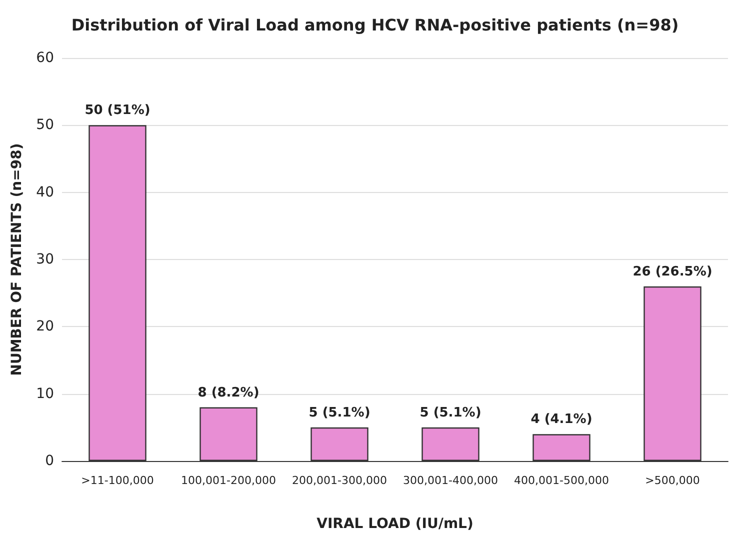 This screenshot has height=551, width=750. I want to click on y-tick-label: 30, so click(45, 260).